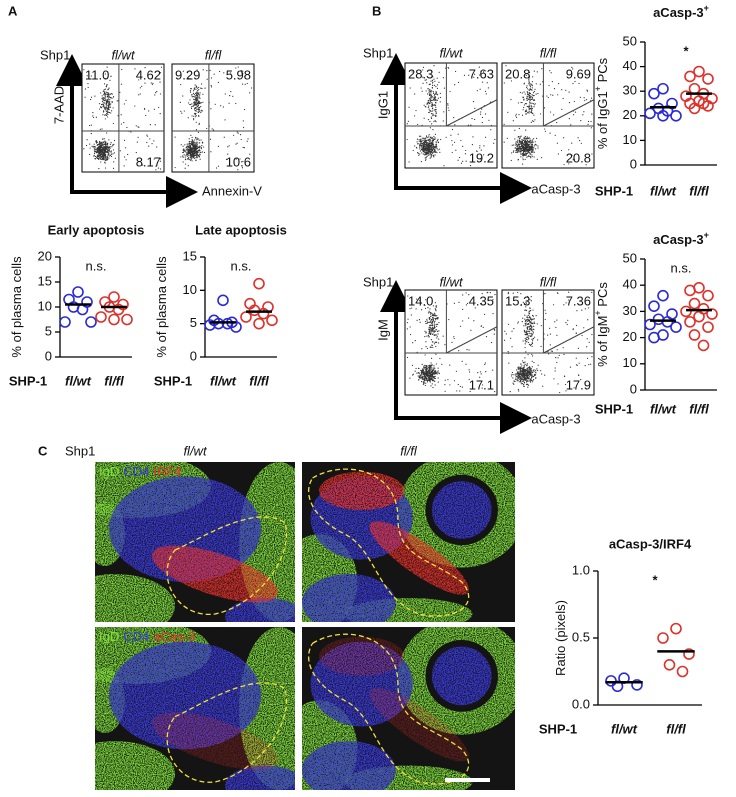 This screenshot has width=736, height=797. Describe the element at coordinates (232, 190) in the screenshot. I see `flow-x-label: Annexin-V` at that location.